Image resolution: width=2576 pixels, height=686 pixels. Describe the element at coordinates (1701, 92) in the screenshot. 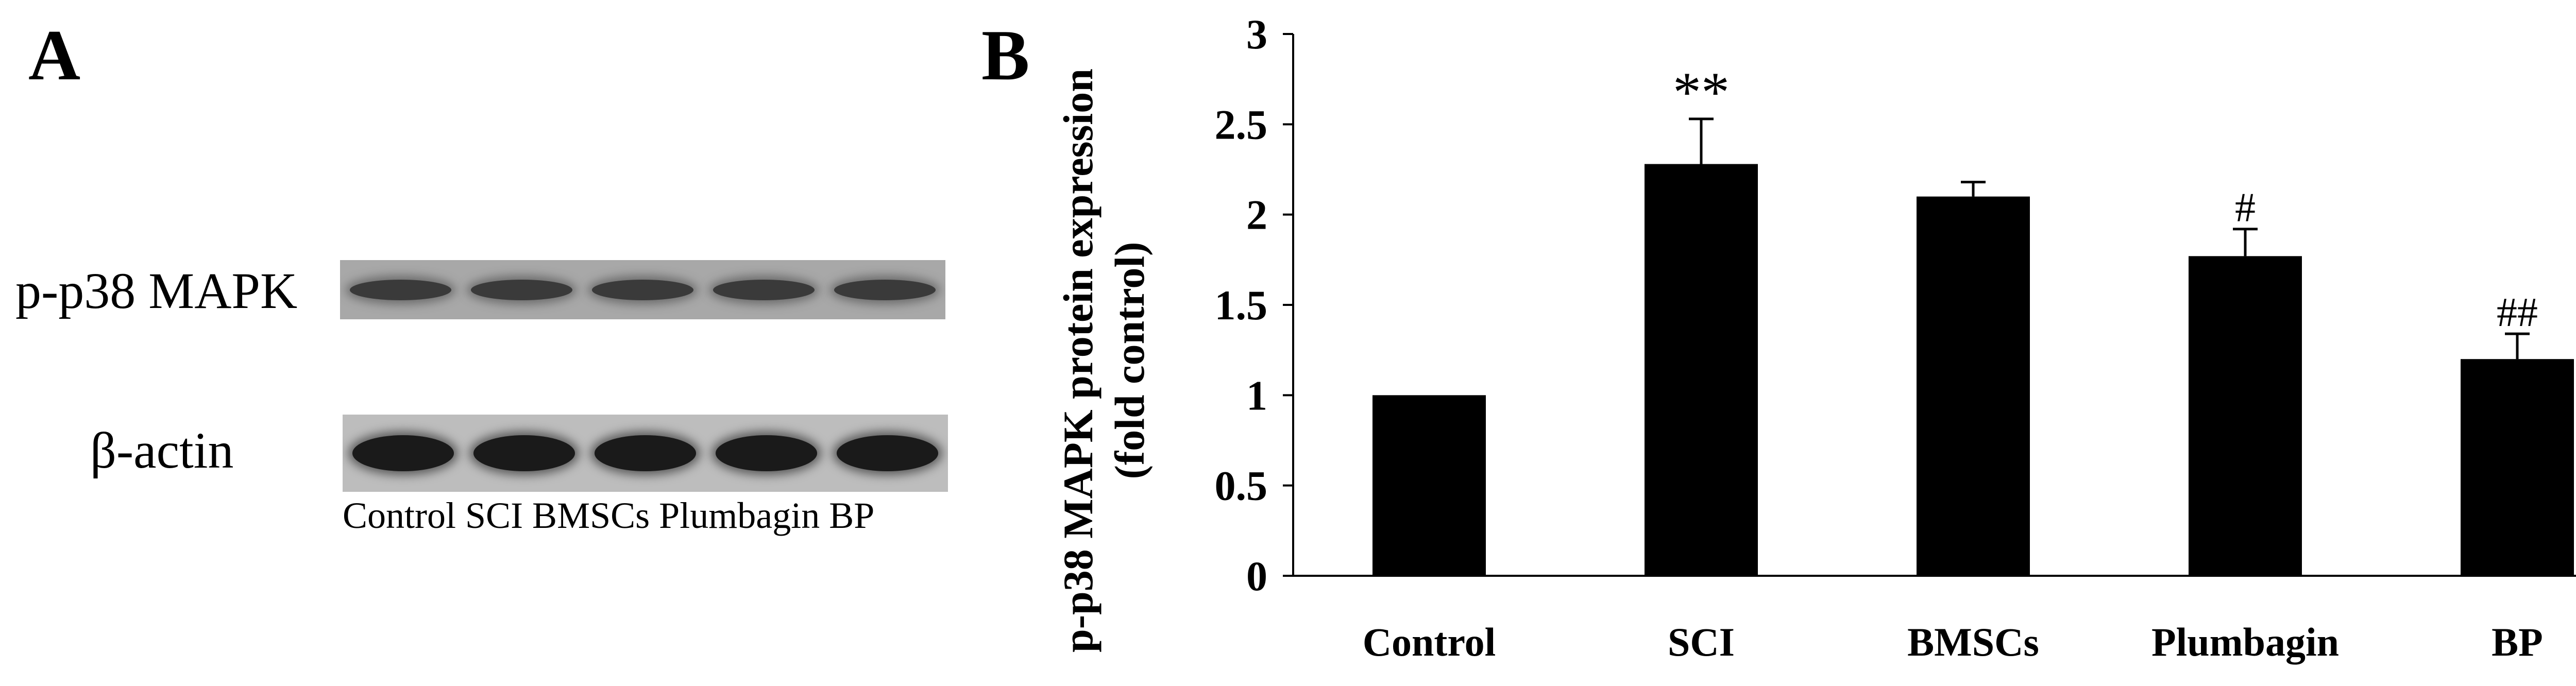

I see `significance-annotation: **` at that location.